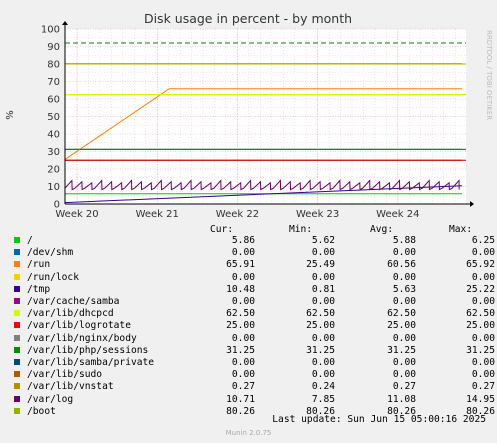 This screenshot has width=497, height=443. I want to click on legend-row: /var/lib/nginx/body 0.00 0.00 0.00 0.00, so click(253, 338).